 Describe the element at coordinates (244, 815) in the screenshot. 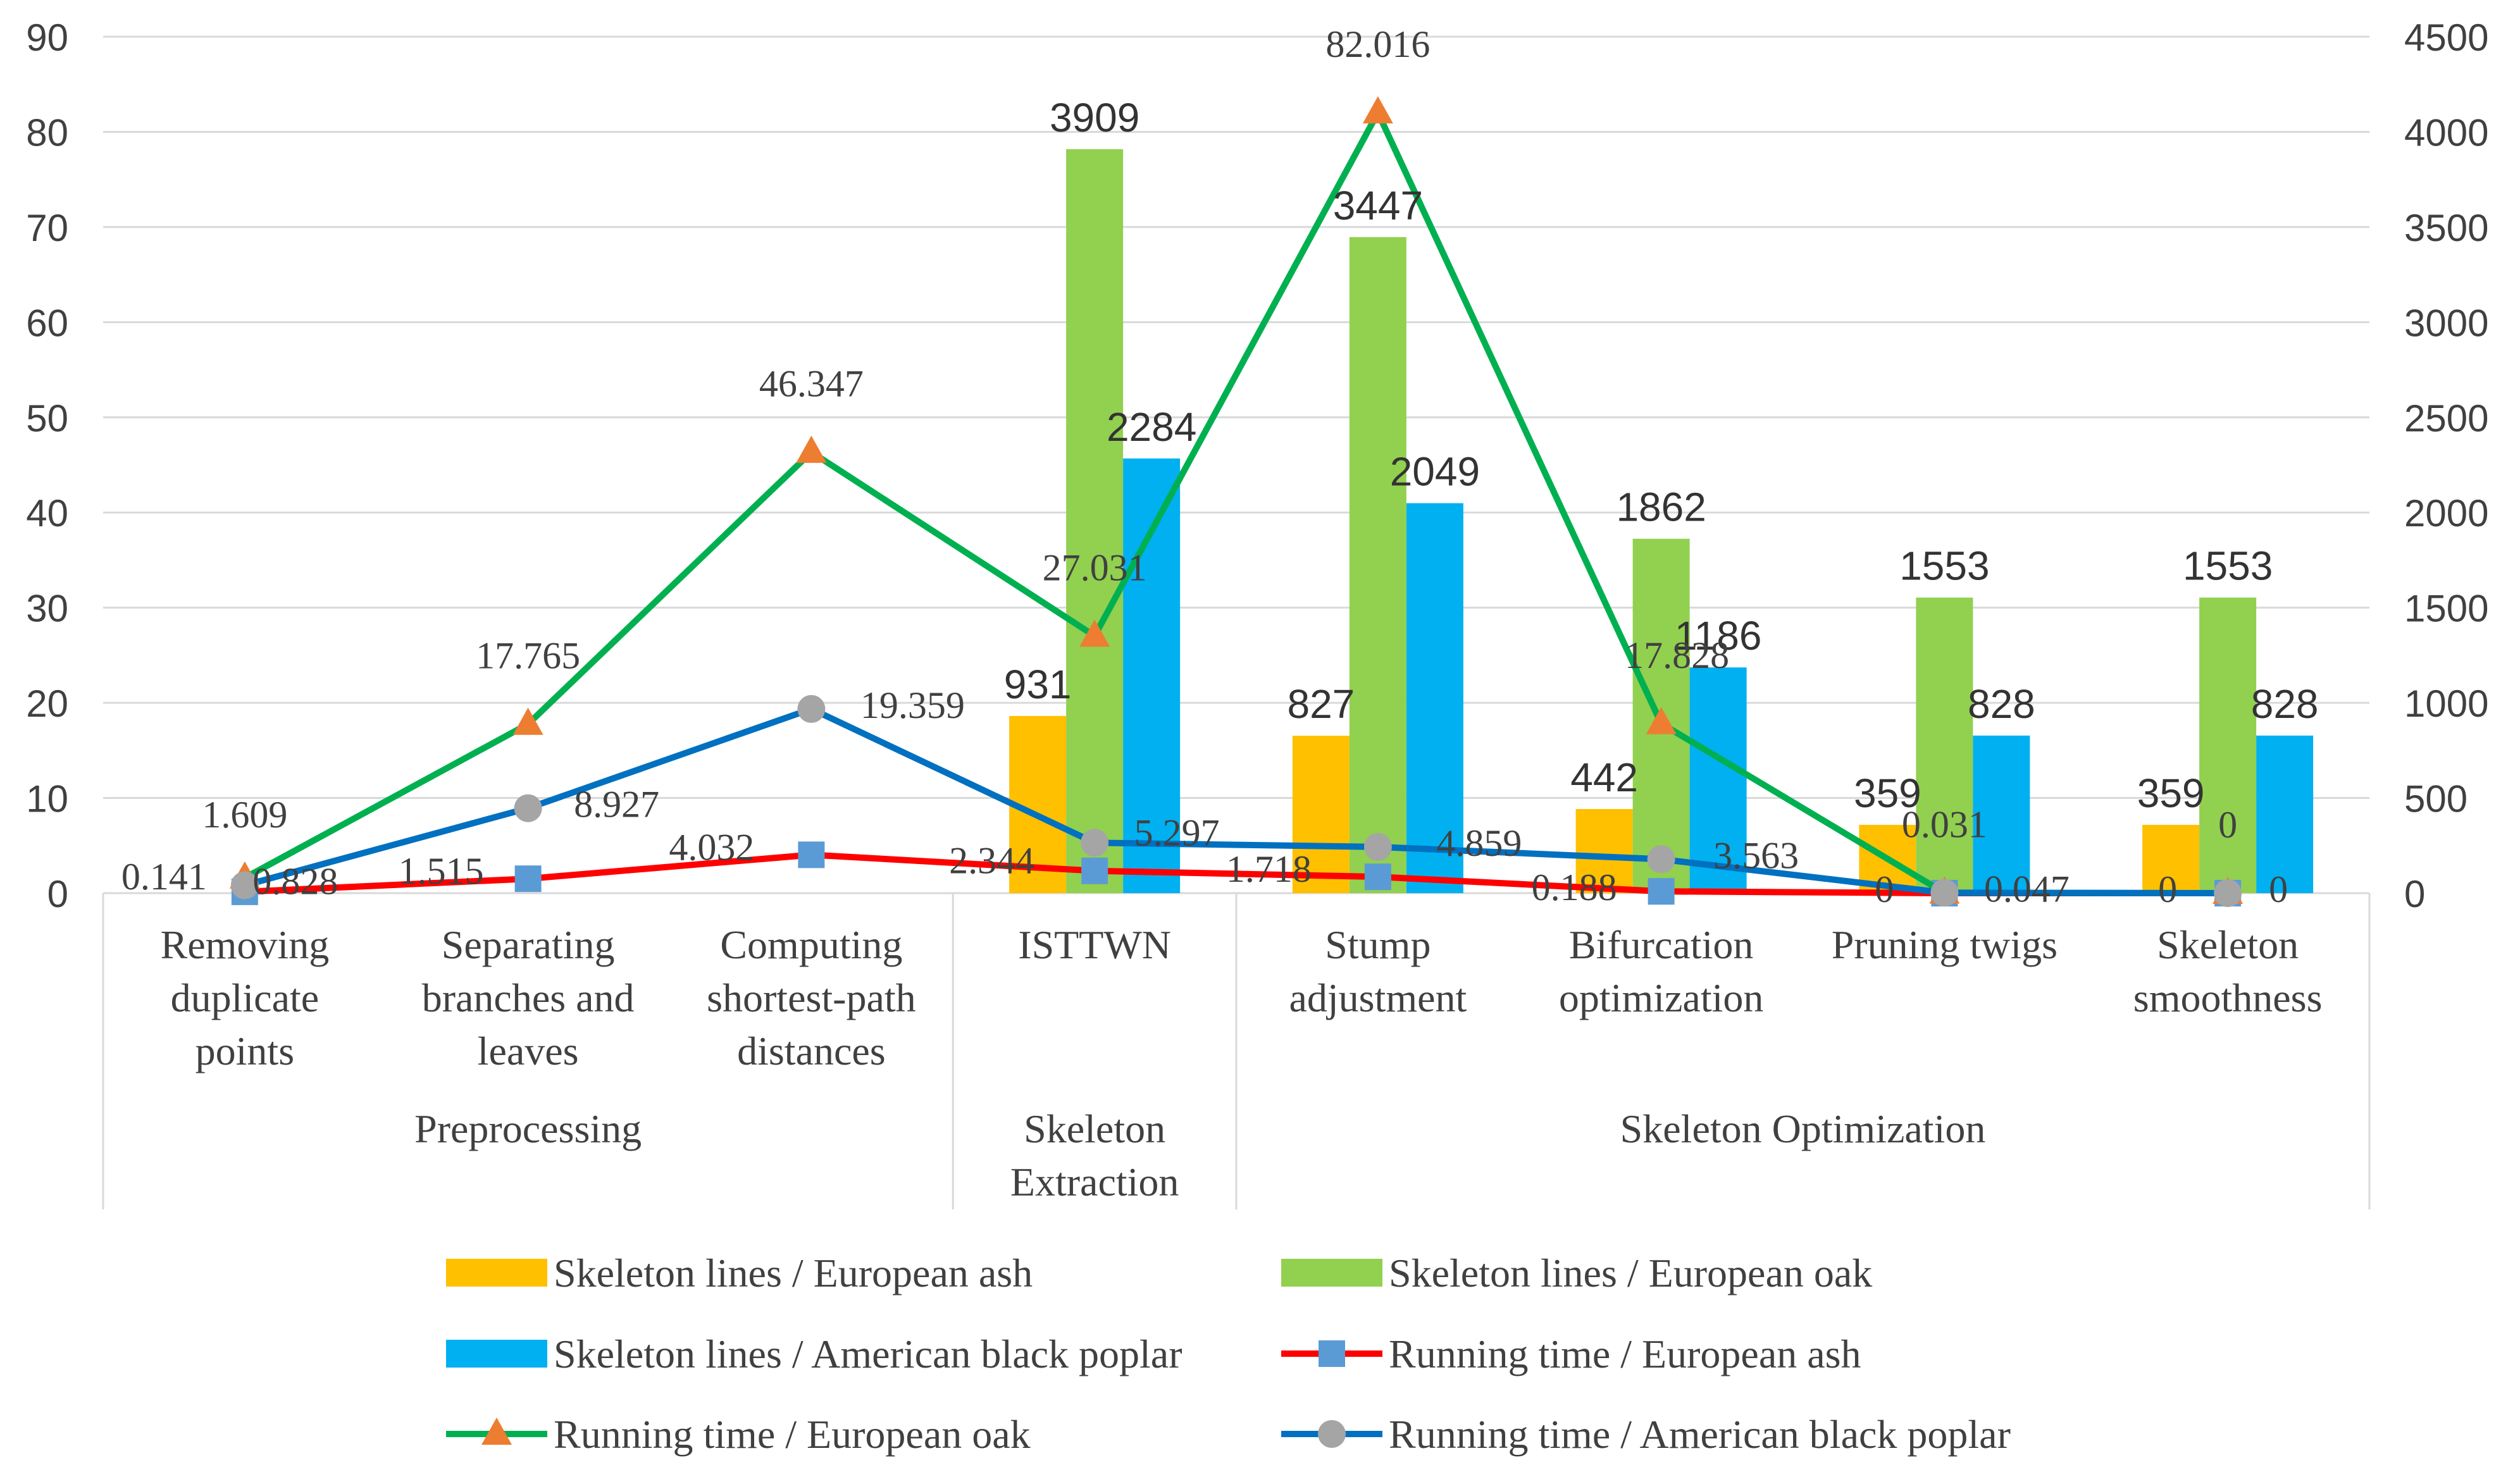

I see `line-data-label: 1.609` at that location.